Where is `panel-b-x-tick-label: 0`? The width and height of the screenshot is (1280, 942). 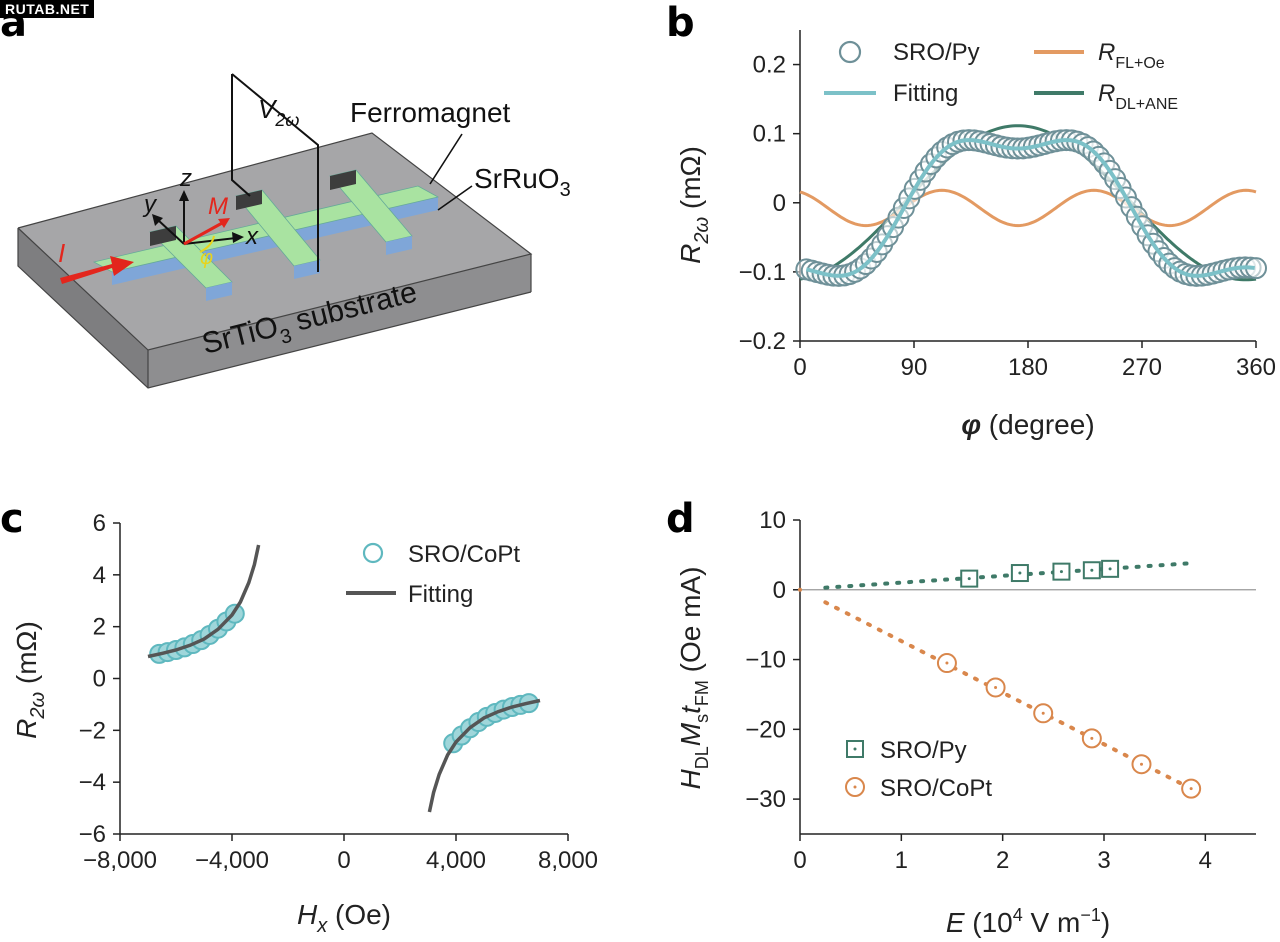 panel-b-x-tick-label: 0 is located at coordinates (799, 367).